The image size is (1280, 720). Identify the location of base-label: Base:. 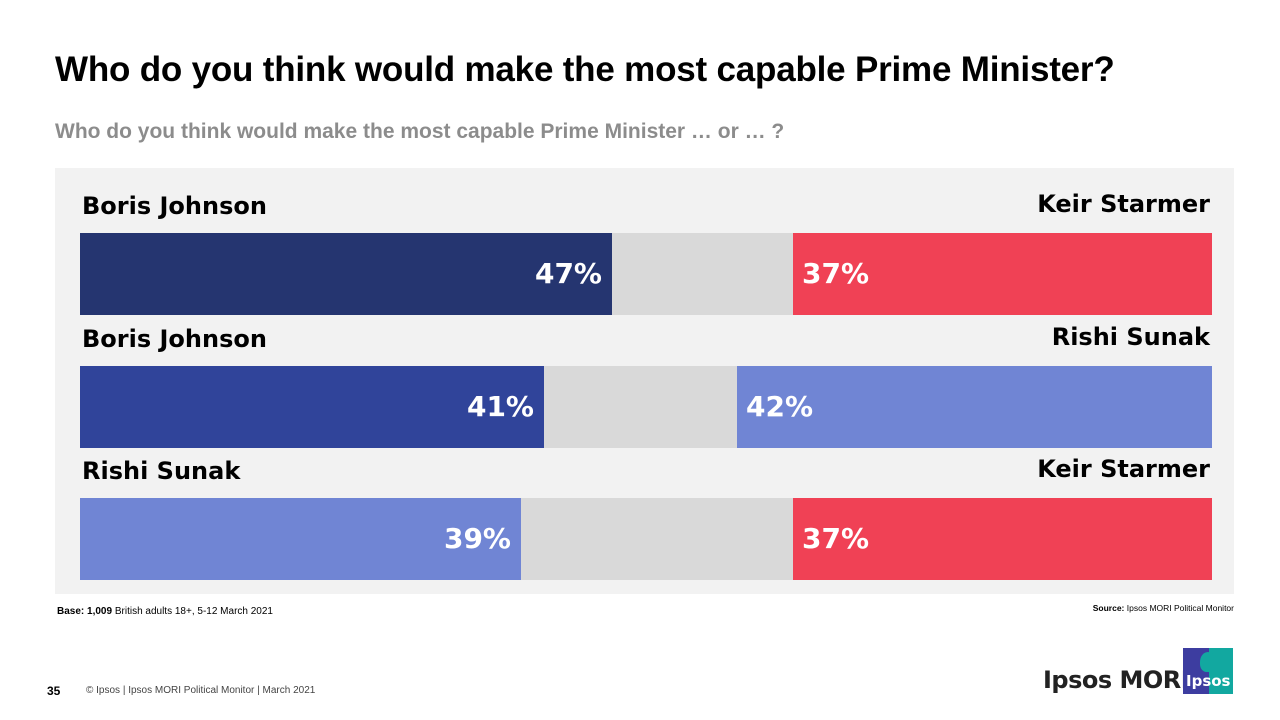
(71, 611).